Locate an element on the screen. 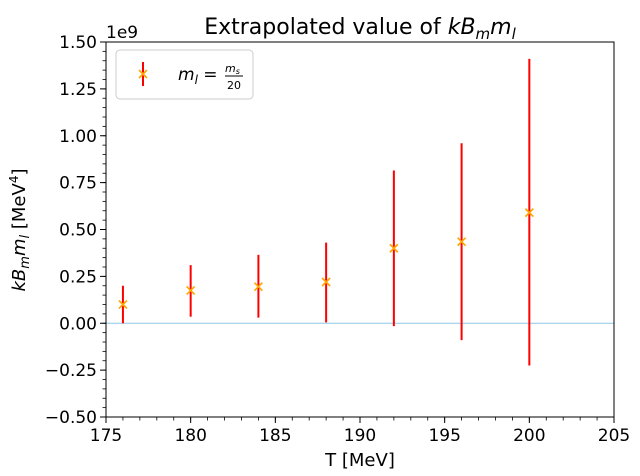 The height and width of the screenshot is (476, 640). legend-fraction-denominator: 20 is located at coordinates (234, 85).